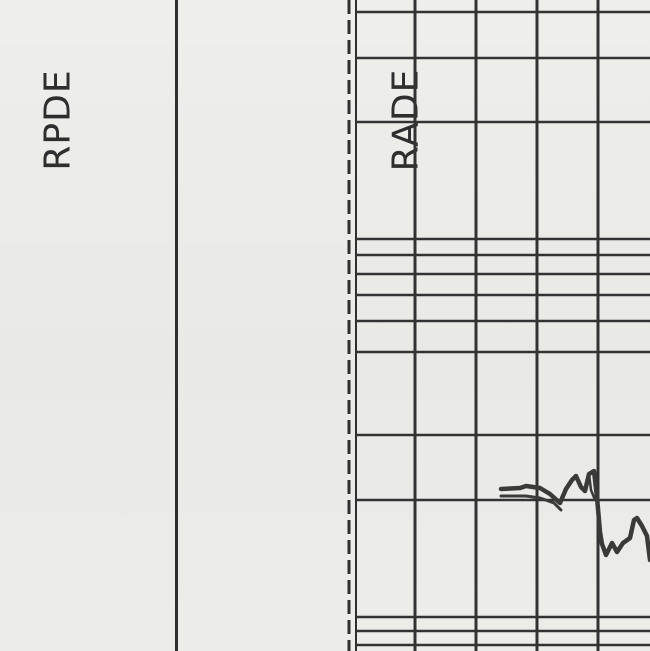  I want to click on rpde-track-label: RPDE, so click(58, 120).